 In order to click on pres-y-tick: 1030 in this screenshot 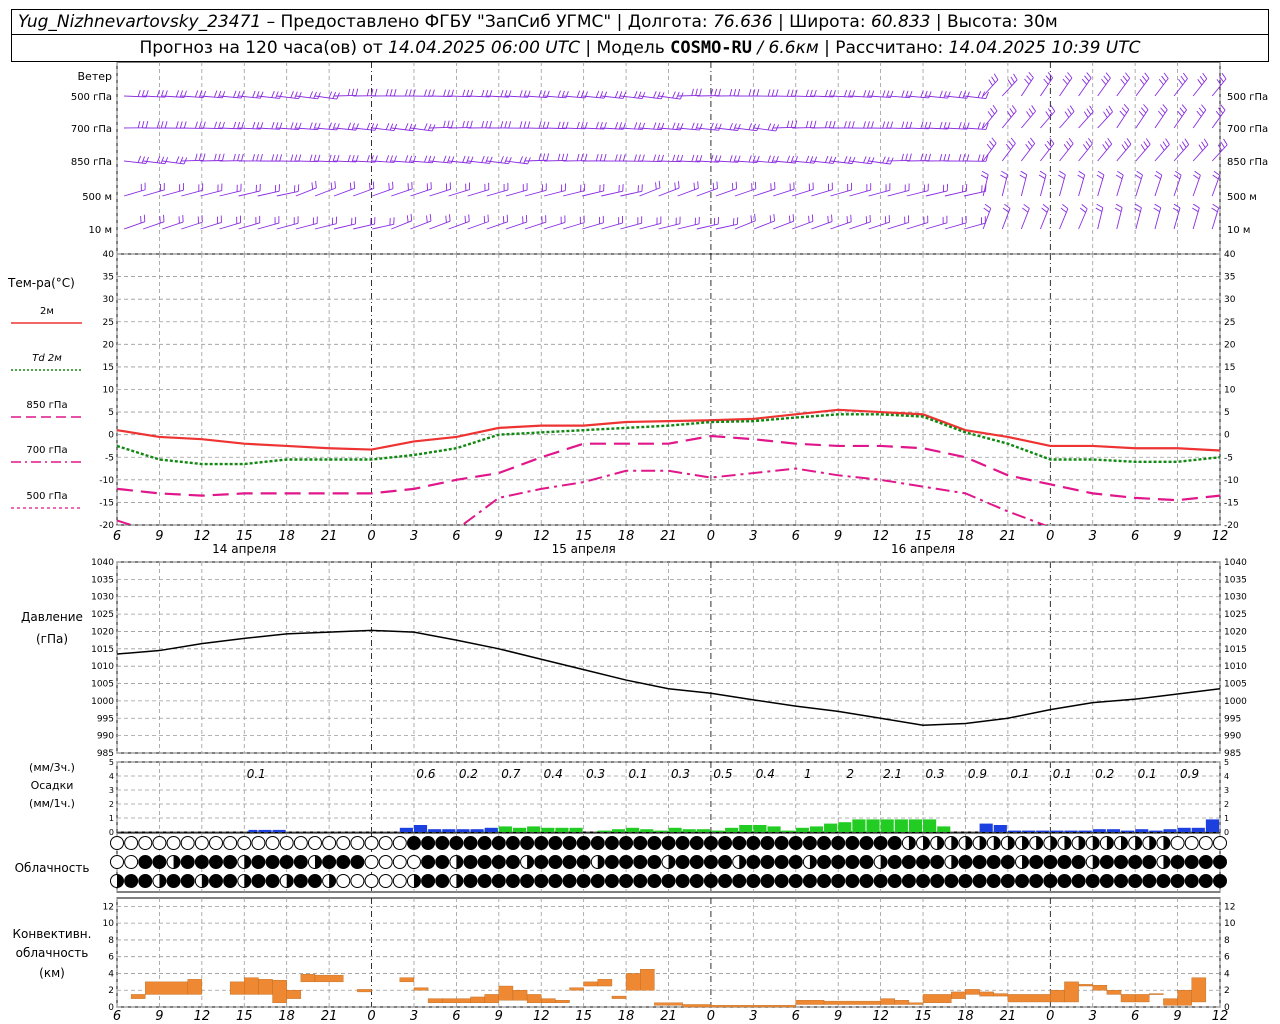, I will do `click(102, 598)`.